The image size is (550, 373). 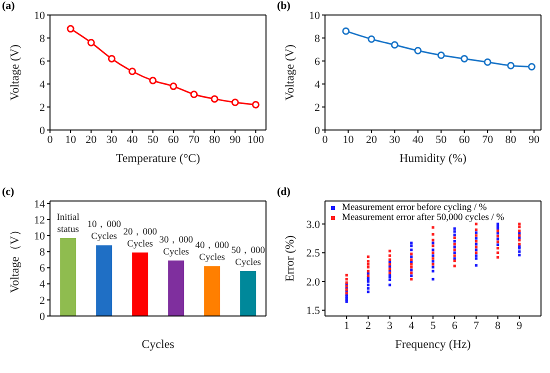 What do you see at coordinates (40, 16) in the screenshot?
I see `y-tick-label: 10` at bounding box center [40, 16].